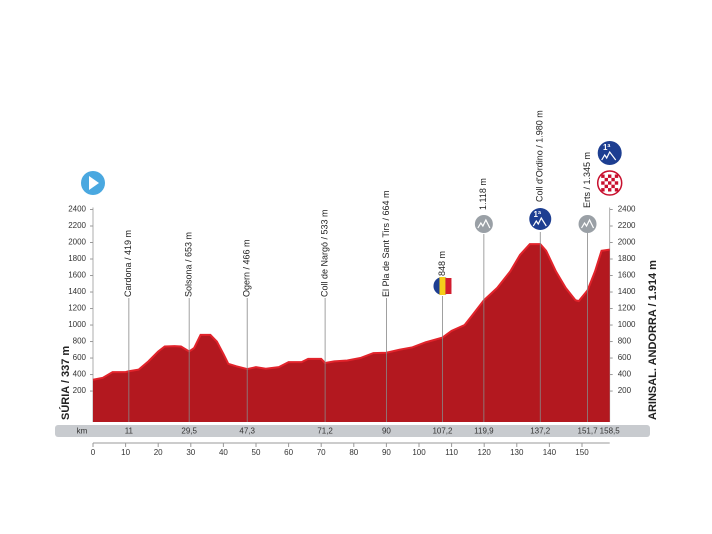 The image size is (712, 534). What do you see at coordinates (419, 452) in the screenshot?
I see `x-tick-label: 100` at bounding box center [419, 452].